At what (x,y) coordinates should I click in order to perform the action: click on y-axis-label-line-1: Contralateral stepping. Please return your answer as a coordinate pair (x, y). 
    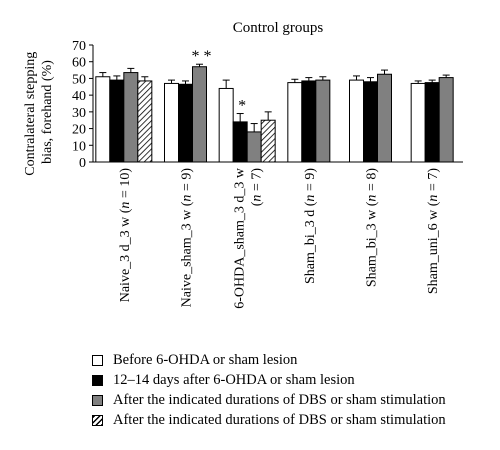
    Looking at the image, I should click on (30, 114).